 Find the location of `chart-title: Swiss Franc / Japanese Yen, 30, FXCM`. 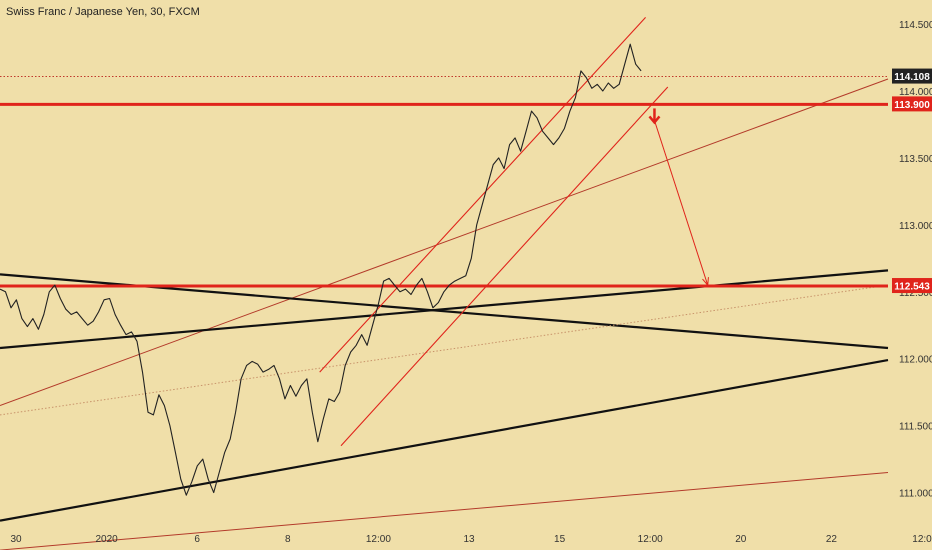

chart-title: Swiss Franc / Japanese Yen, 30, FXCM is located at coordinates (103, 12).